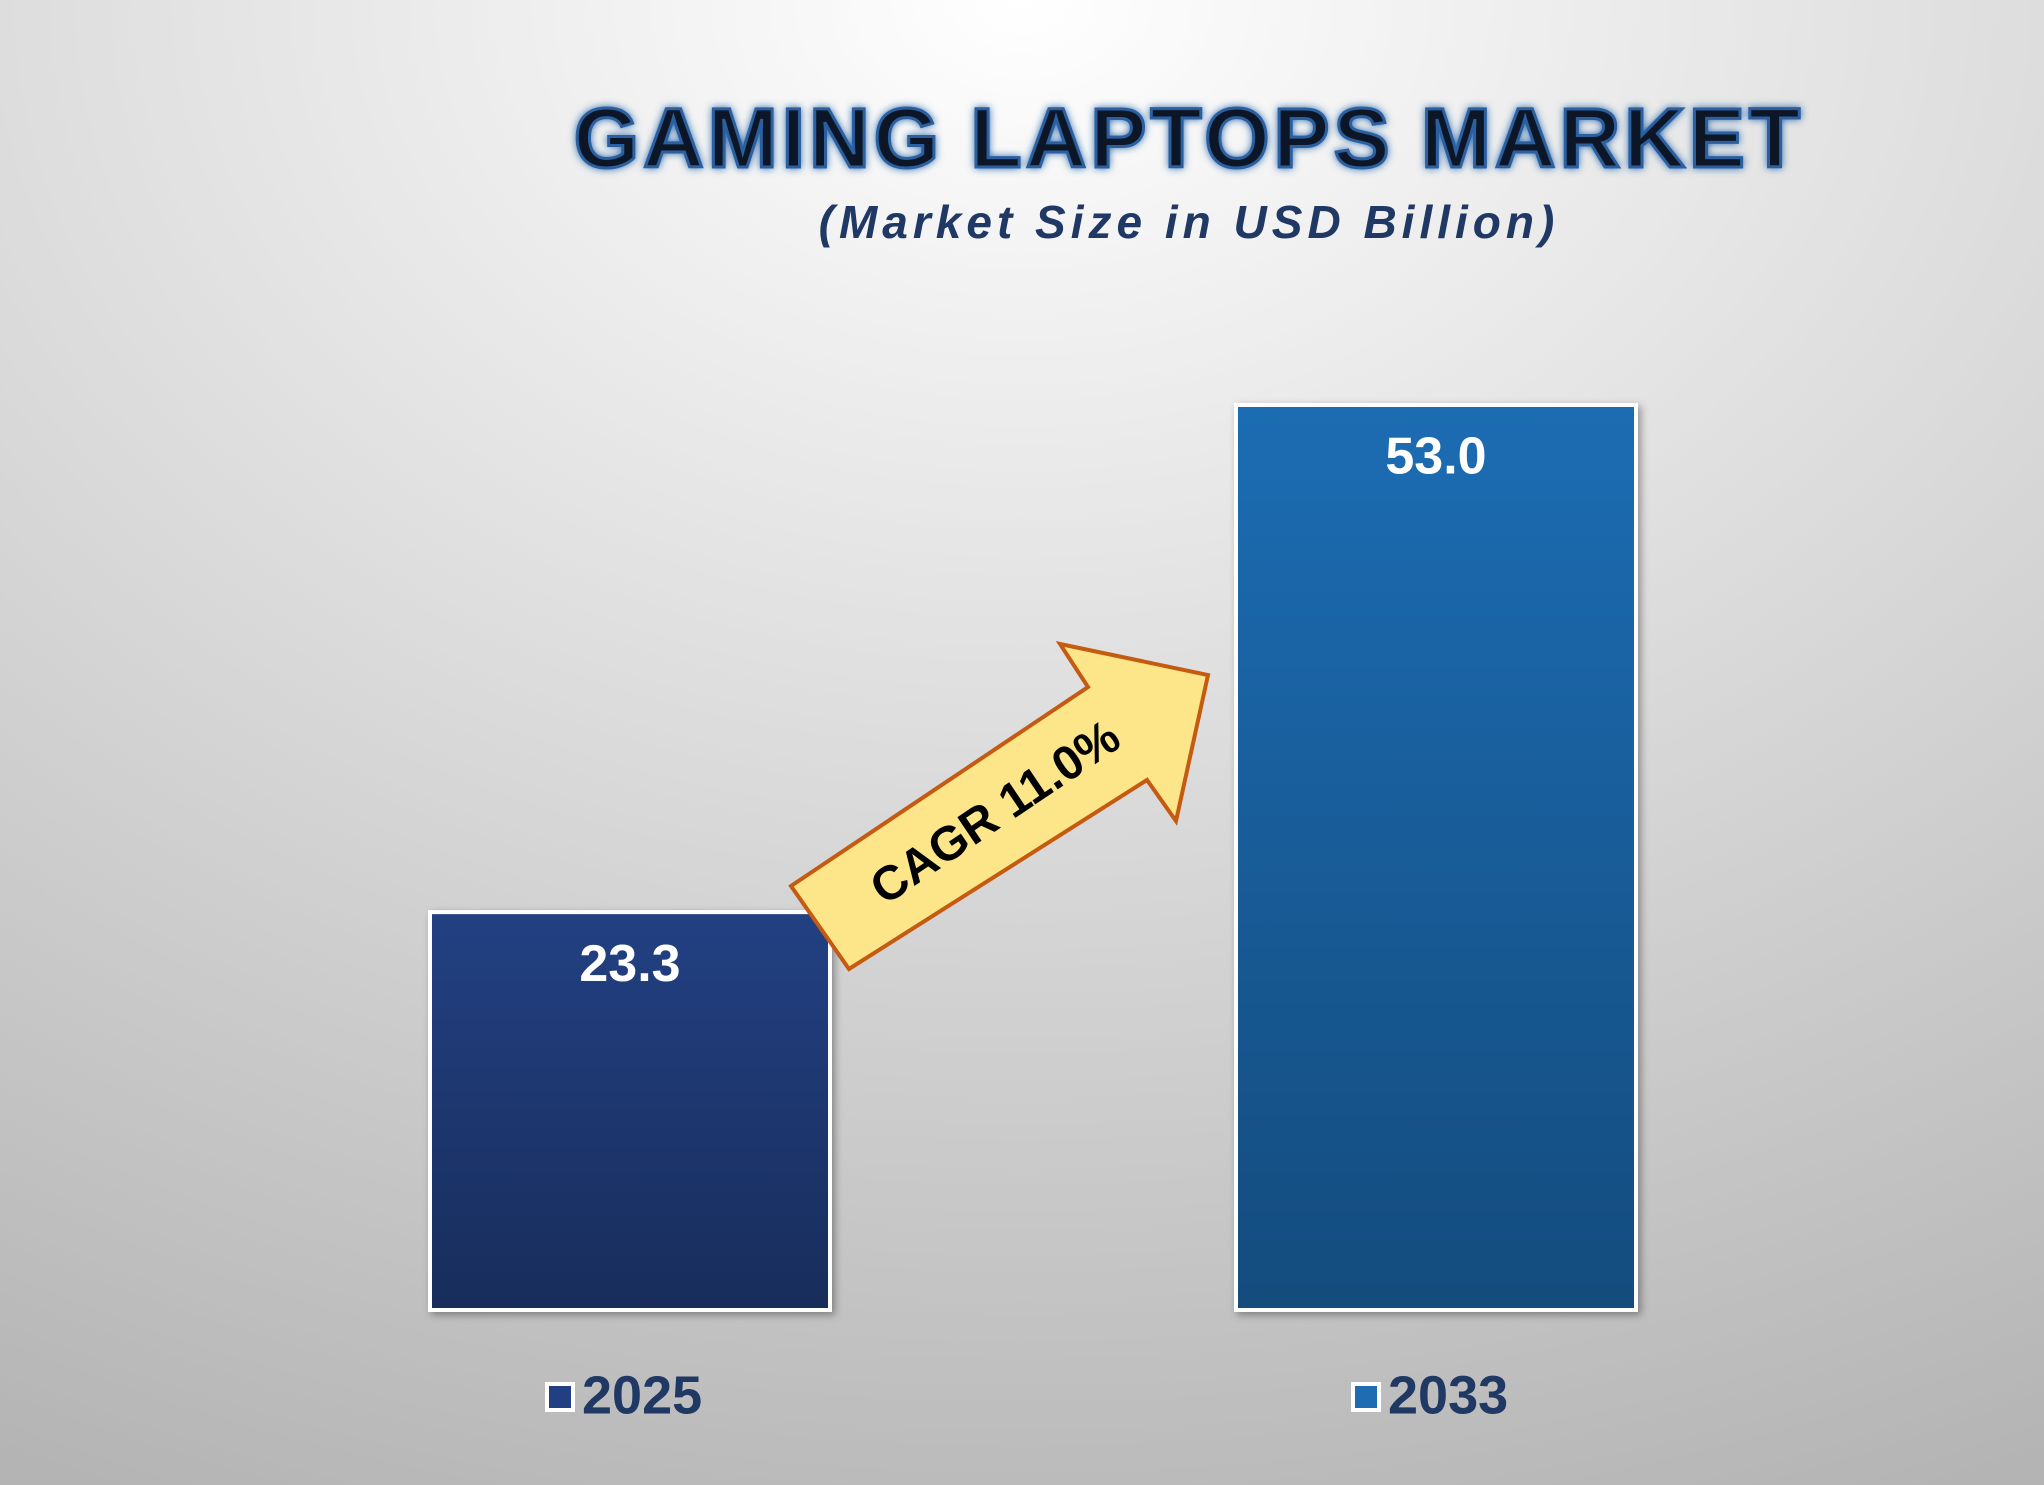 Image resolution: width=2044 pixels, height=1485 pixels. Describe the element at coordinates (1435, 457) in the screenshot. I see `value-label: 53.0` at that location.